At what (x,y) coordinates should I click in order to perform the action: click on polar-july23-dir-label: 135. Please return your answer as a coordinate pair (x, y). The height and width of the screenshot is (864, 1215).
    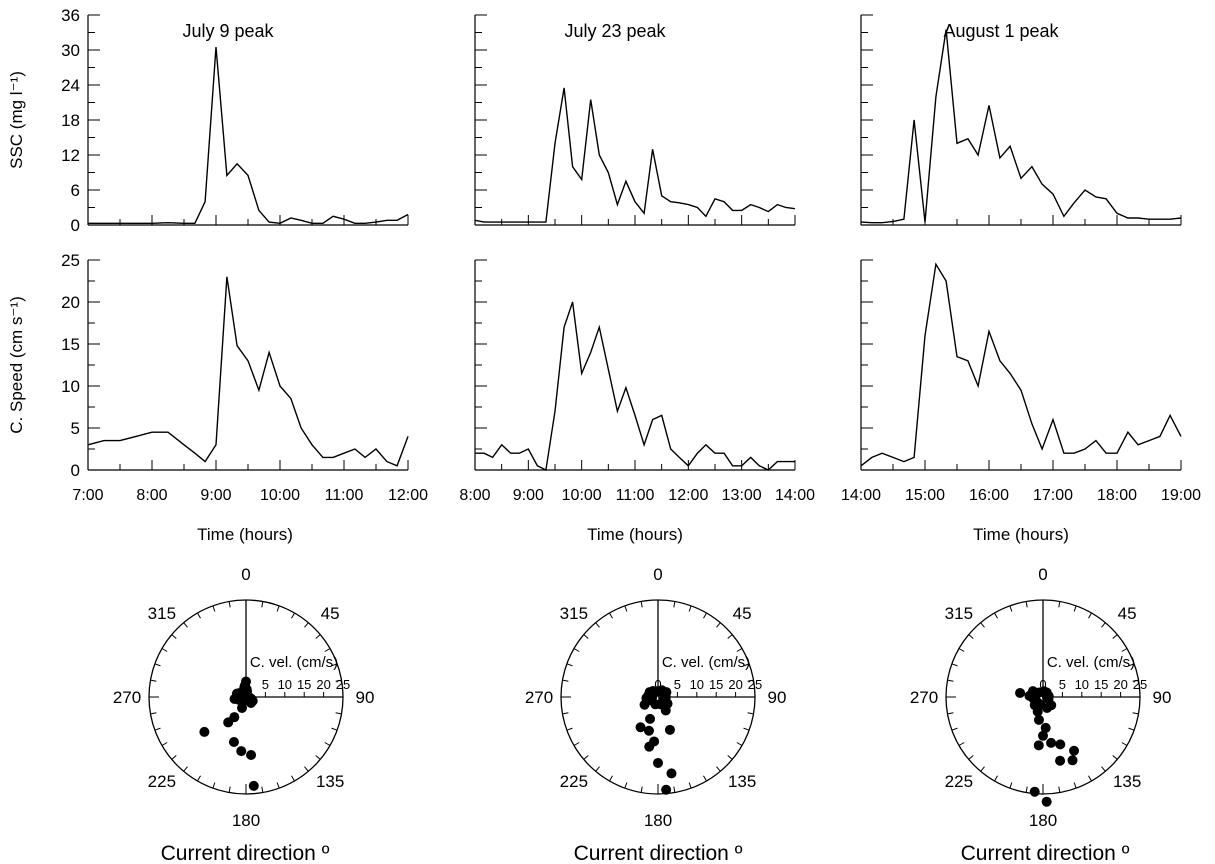
    Looking at the image, I should click on (742, 781).